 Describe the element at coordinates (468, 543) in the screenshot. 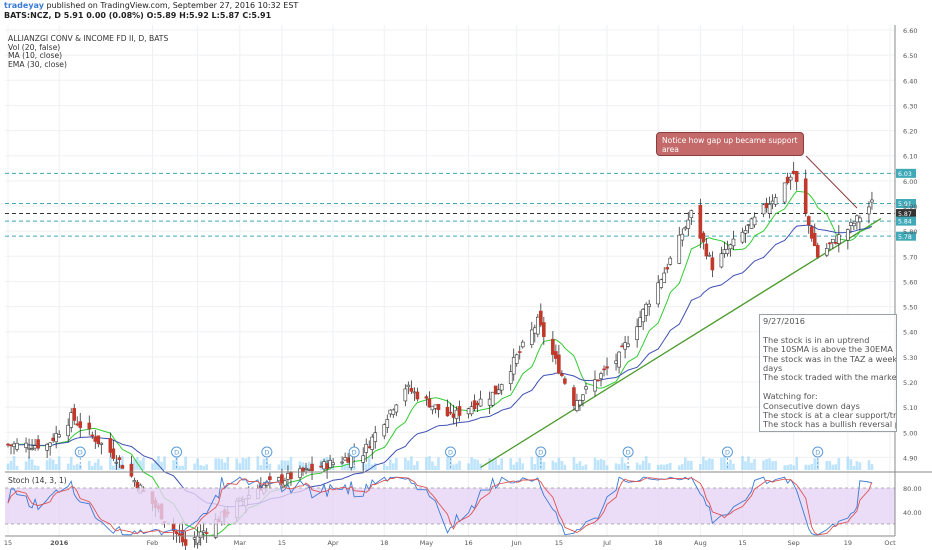

I see `date-tick-label: 16` at that location.